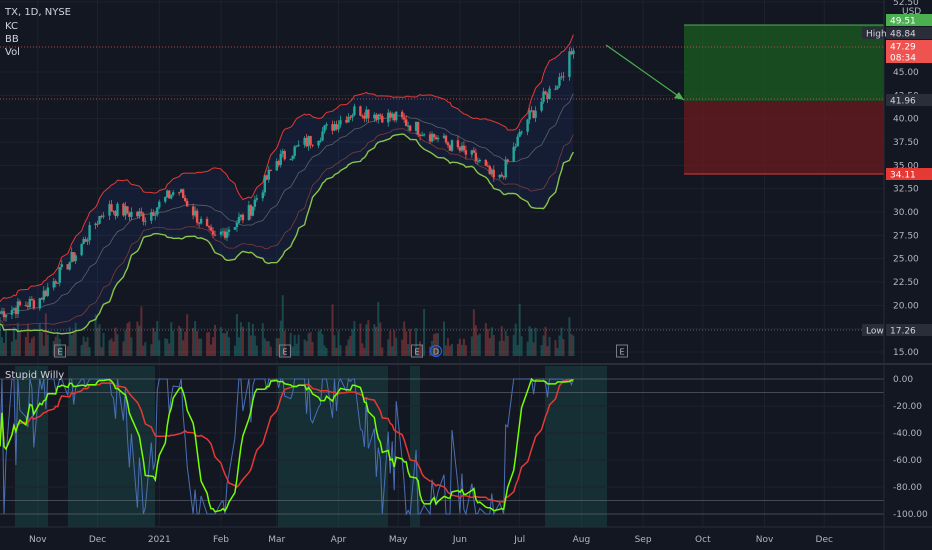  I want to click on time-tick-label: Feb, so click(221, 540).